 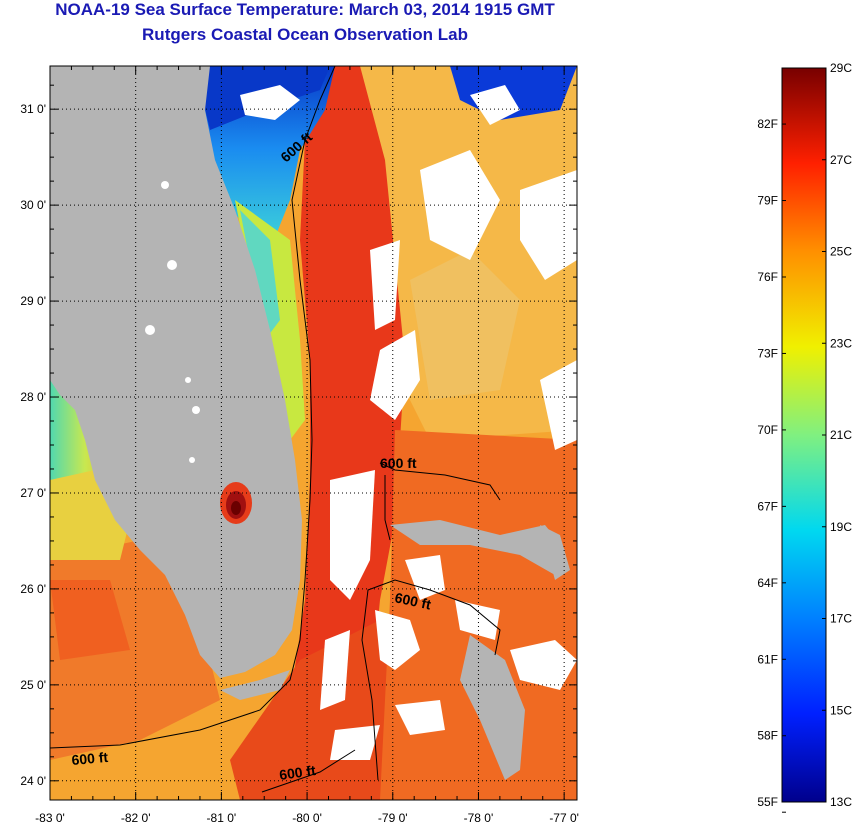 I want to click on lat-tick-label: 29 0', so click(x=33, y=301).